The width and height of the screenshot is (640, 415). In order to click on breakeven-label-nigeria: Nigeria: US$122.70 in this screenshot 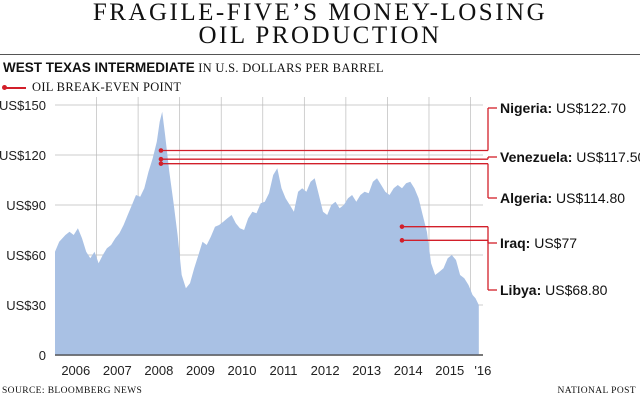, I will do `click(563, 108)`.